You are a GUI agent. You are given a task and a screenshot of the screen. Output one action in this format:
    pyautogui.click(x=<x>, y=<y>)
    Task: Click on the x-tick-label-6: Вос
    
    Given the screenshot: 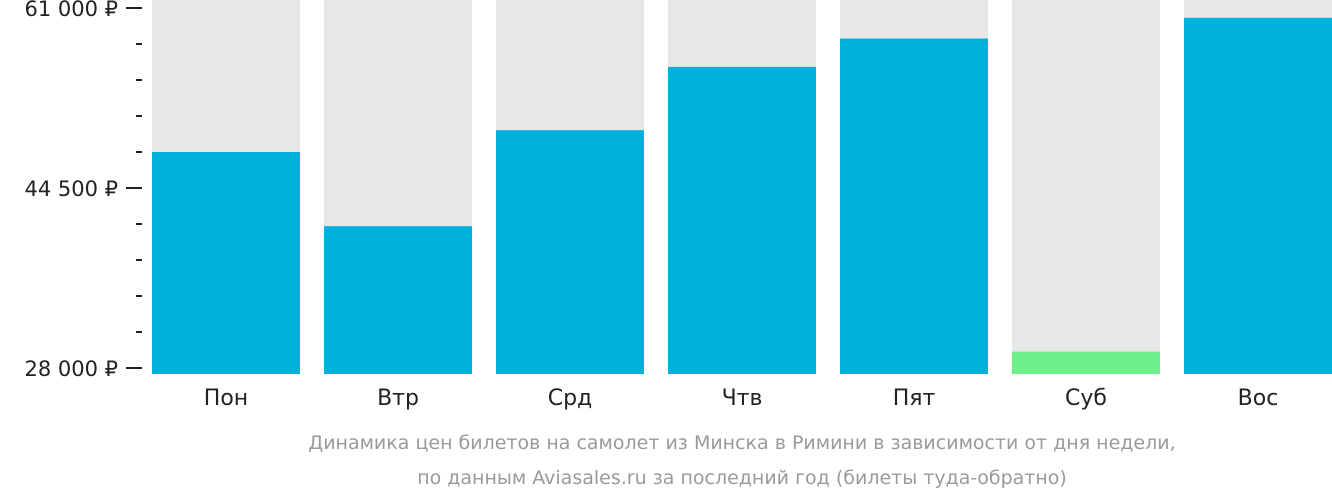 What is the action you would take?
    pyautogui.click(x=1258, y=398)
    